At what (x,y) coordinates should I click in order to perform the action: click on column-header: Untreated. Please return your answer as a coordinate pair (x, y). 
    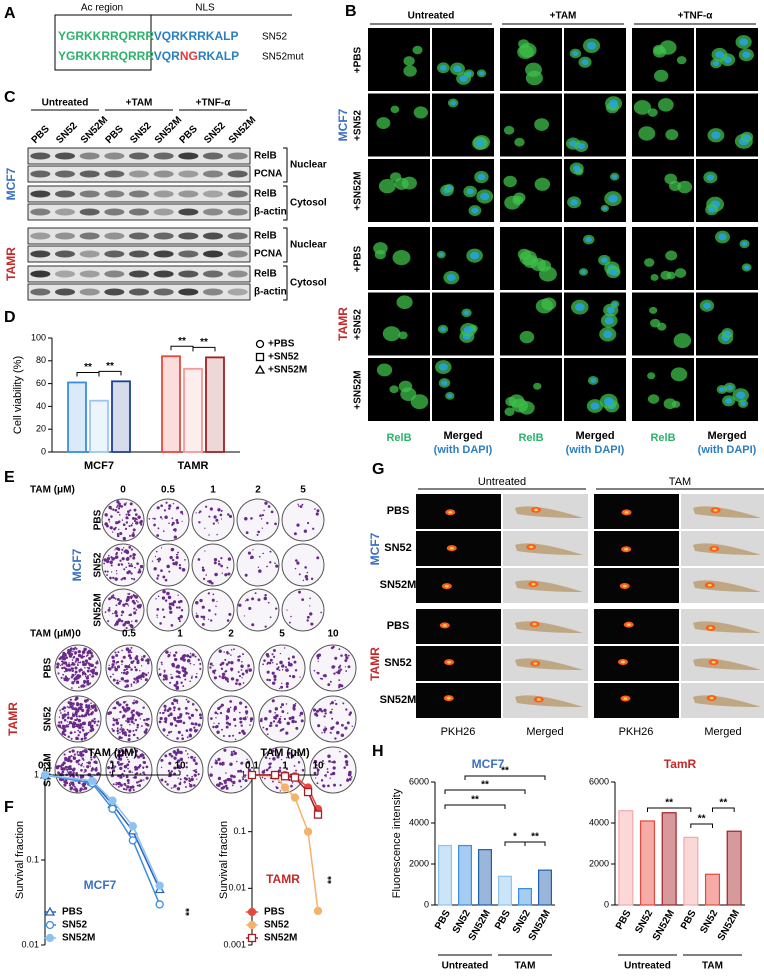
    Looking at the image, I should click on (431, 16).